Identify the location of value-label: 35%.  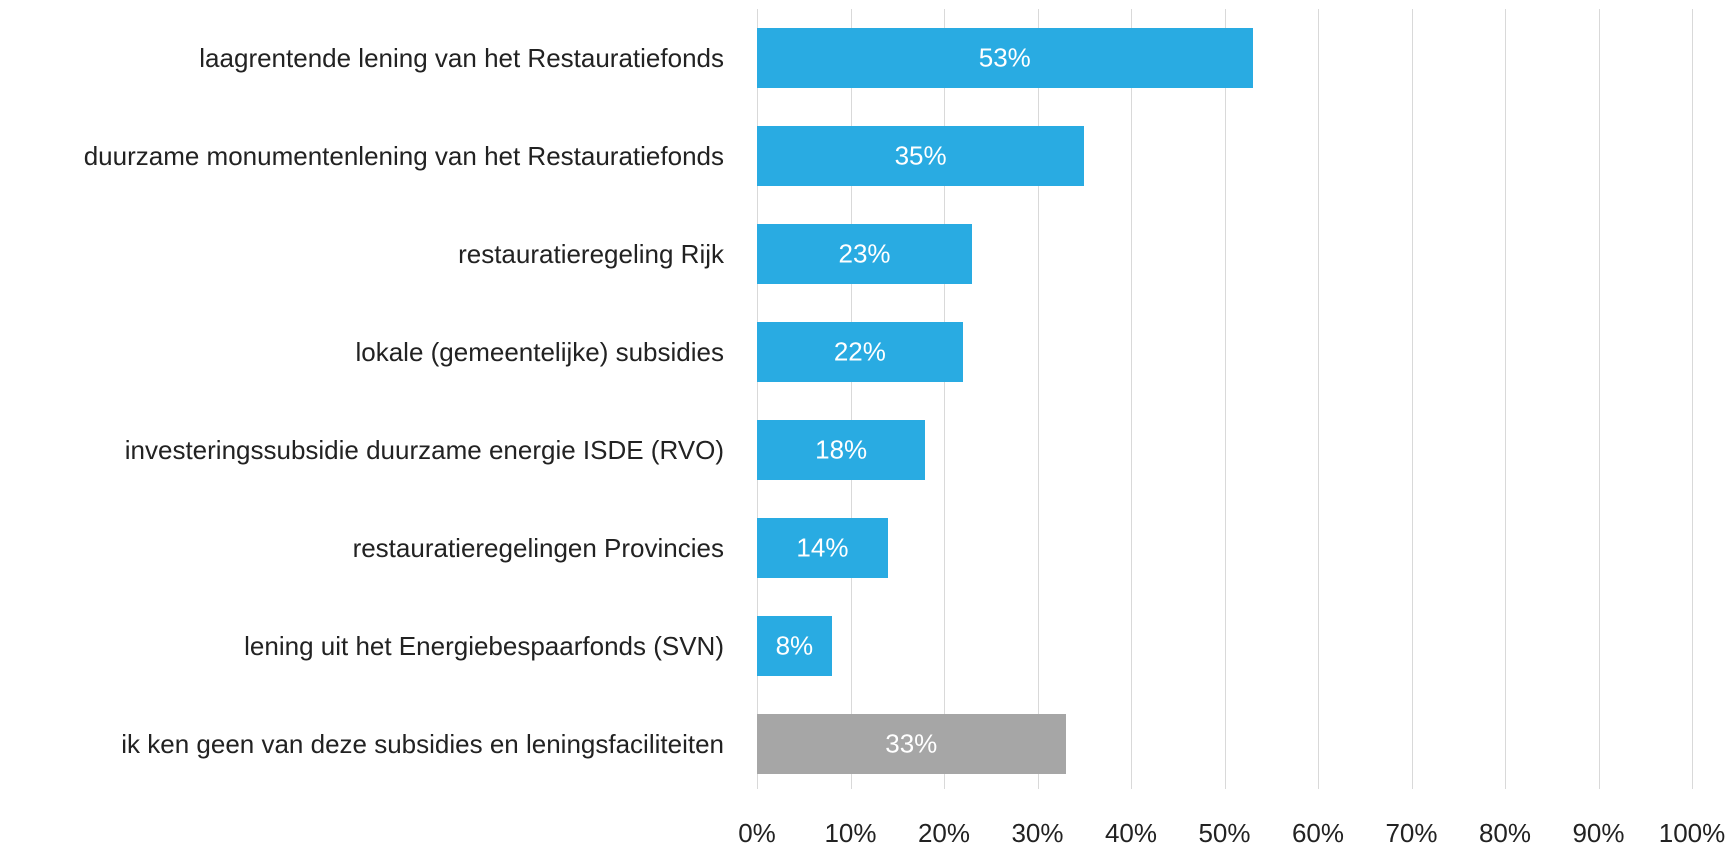
(920, 155).